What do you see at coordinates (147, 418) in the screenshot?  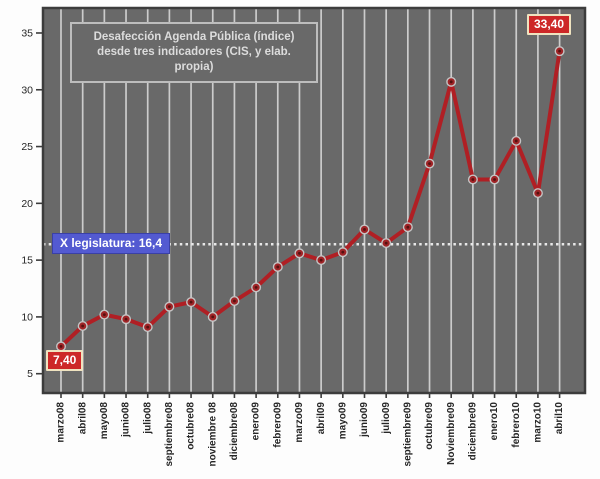 I see `x-tick-label: julio08` at bounding box center [147, 418].